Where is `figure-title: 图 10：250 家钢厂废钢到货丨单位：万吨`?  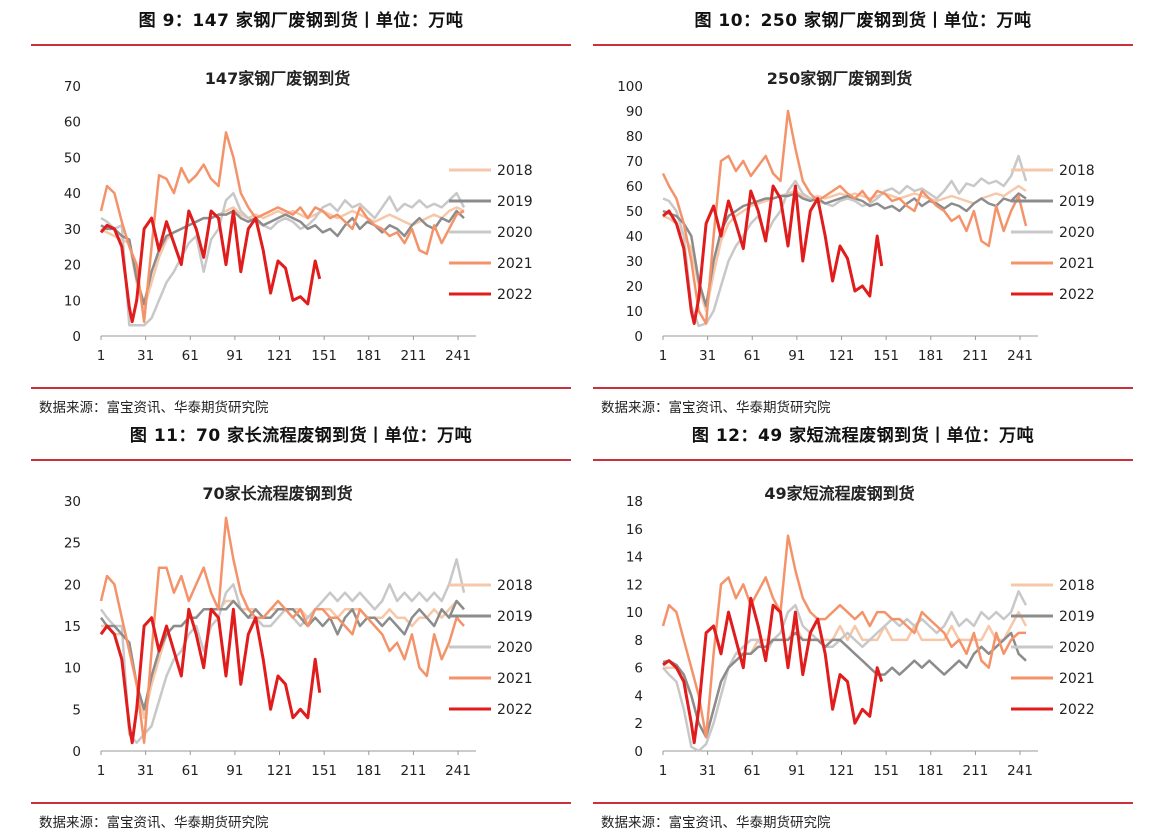 figure-title: 图 10：250 家钢厂废钢到货丨单位：万吨 is located at coordinates (863, 21).